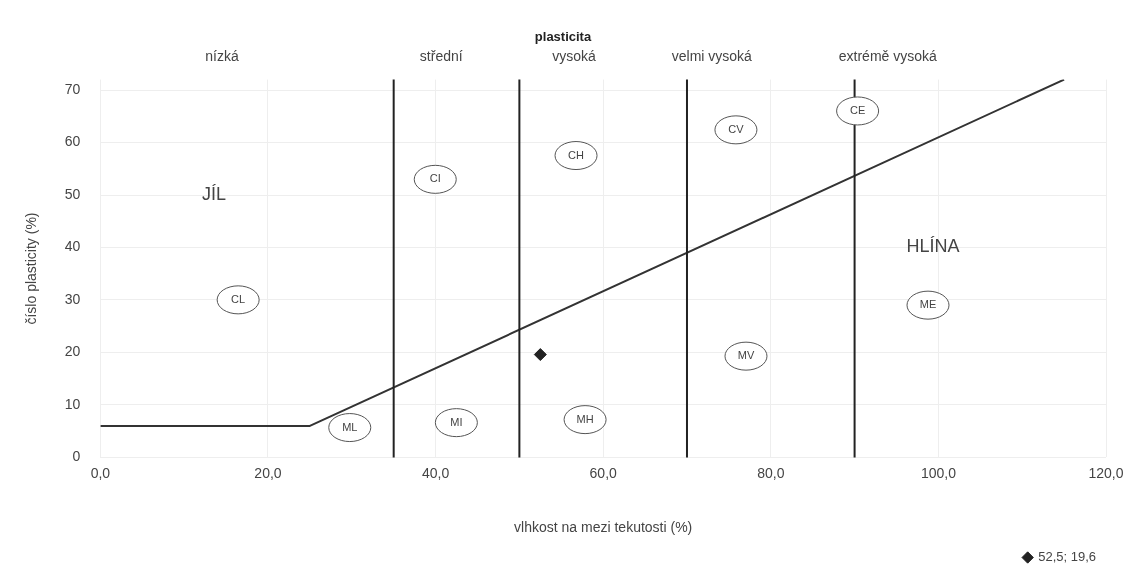 Image resolution: width=1136 pixels, height=579 pixels. What do you see at coordinates (72, 246) in the screenshot?
I see `y-tick-label: 40` at bounding box center [72, 246].